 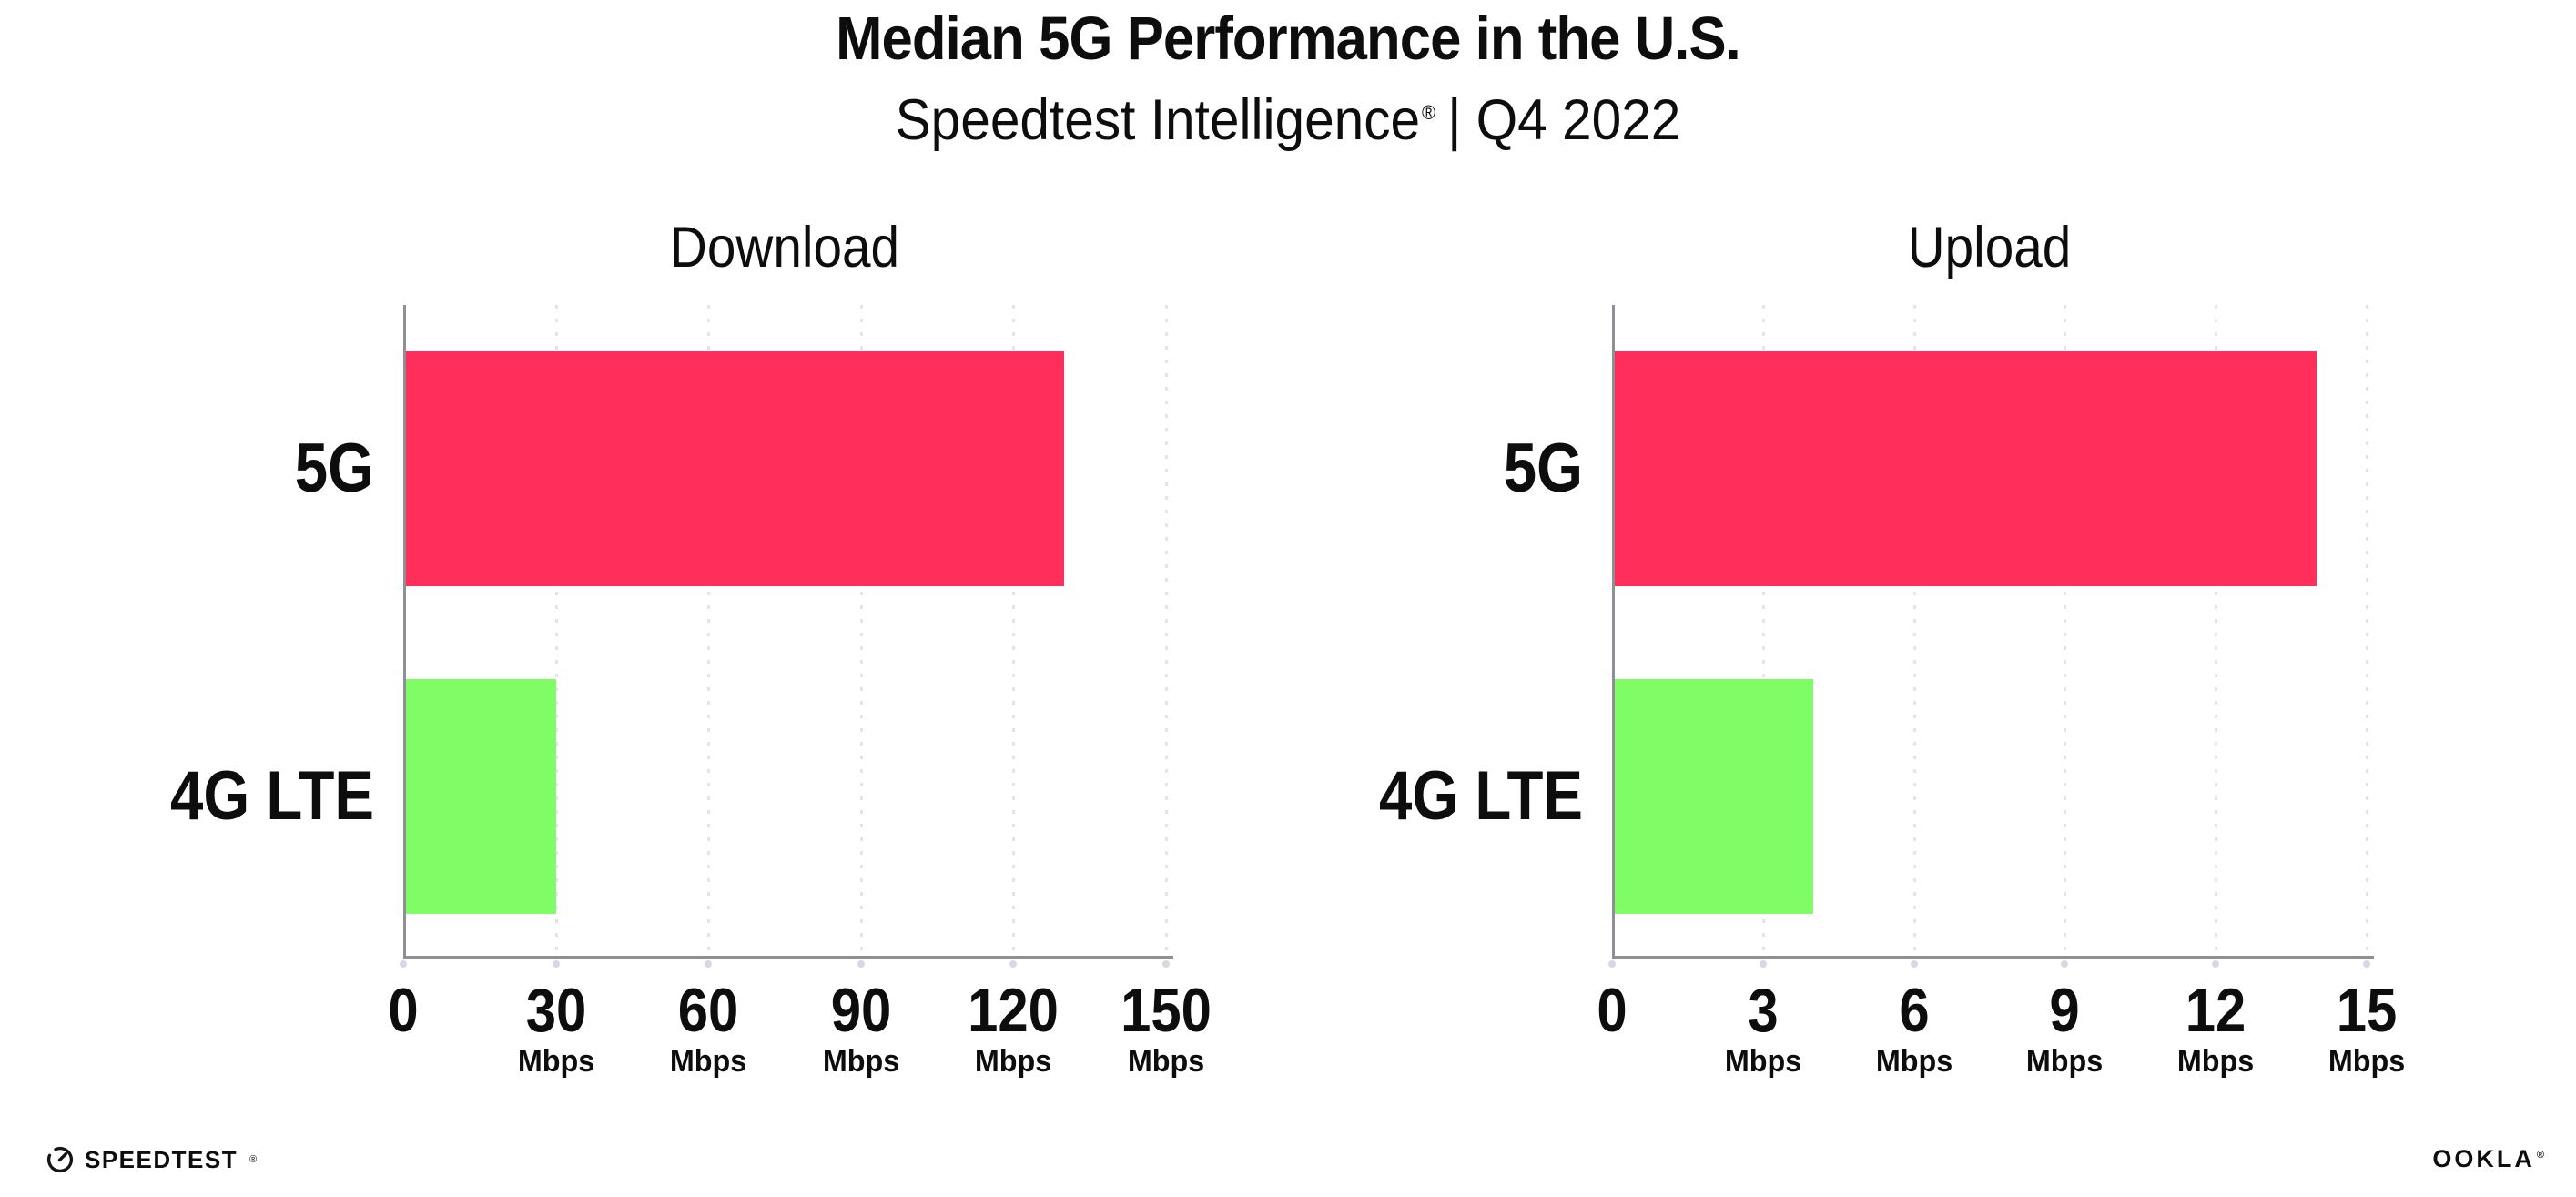 What do you see at coordinates (1989, 247) in the screenshot?
I see `chart-title-upload: Upload` at bounding box center [1989, 247].